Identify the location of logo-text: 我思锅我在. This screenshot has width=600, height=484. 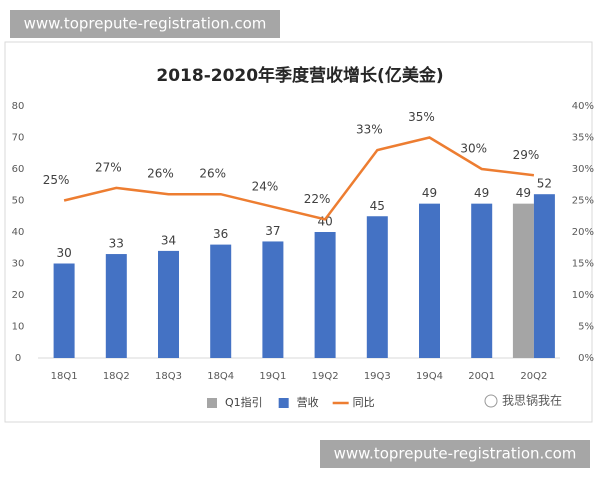
(532, 400).